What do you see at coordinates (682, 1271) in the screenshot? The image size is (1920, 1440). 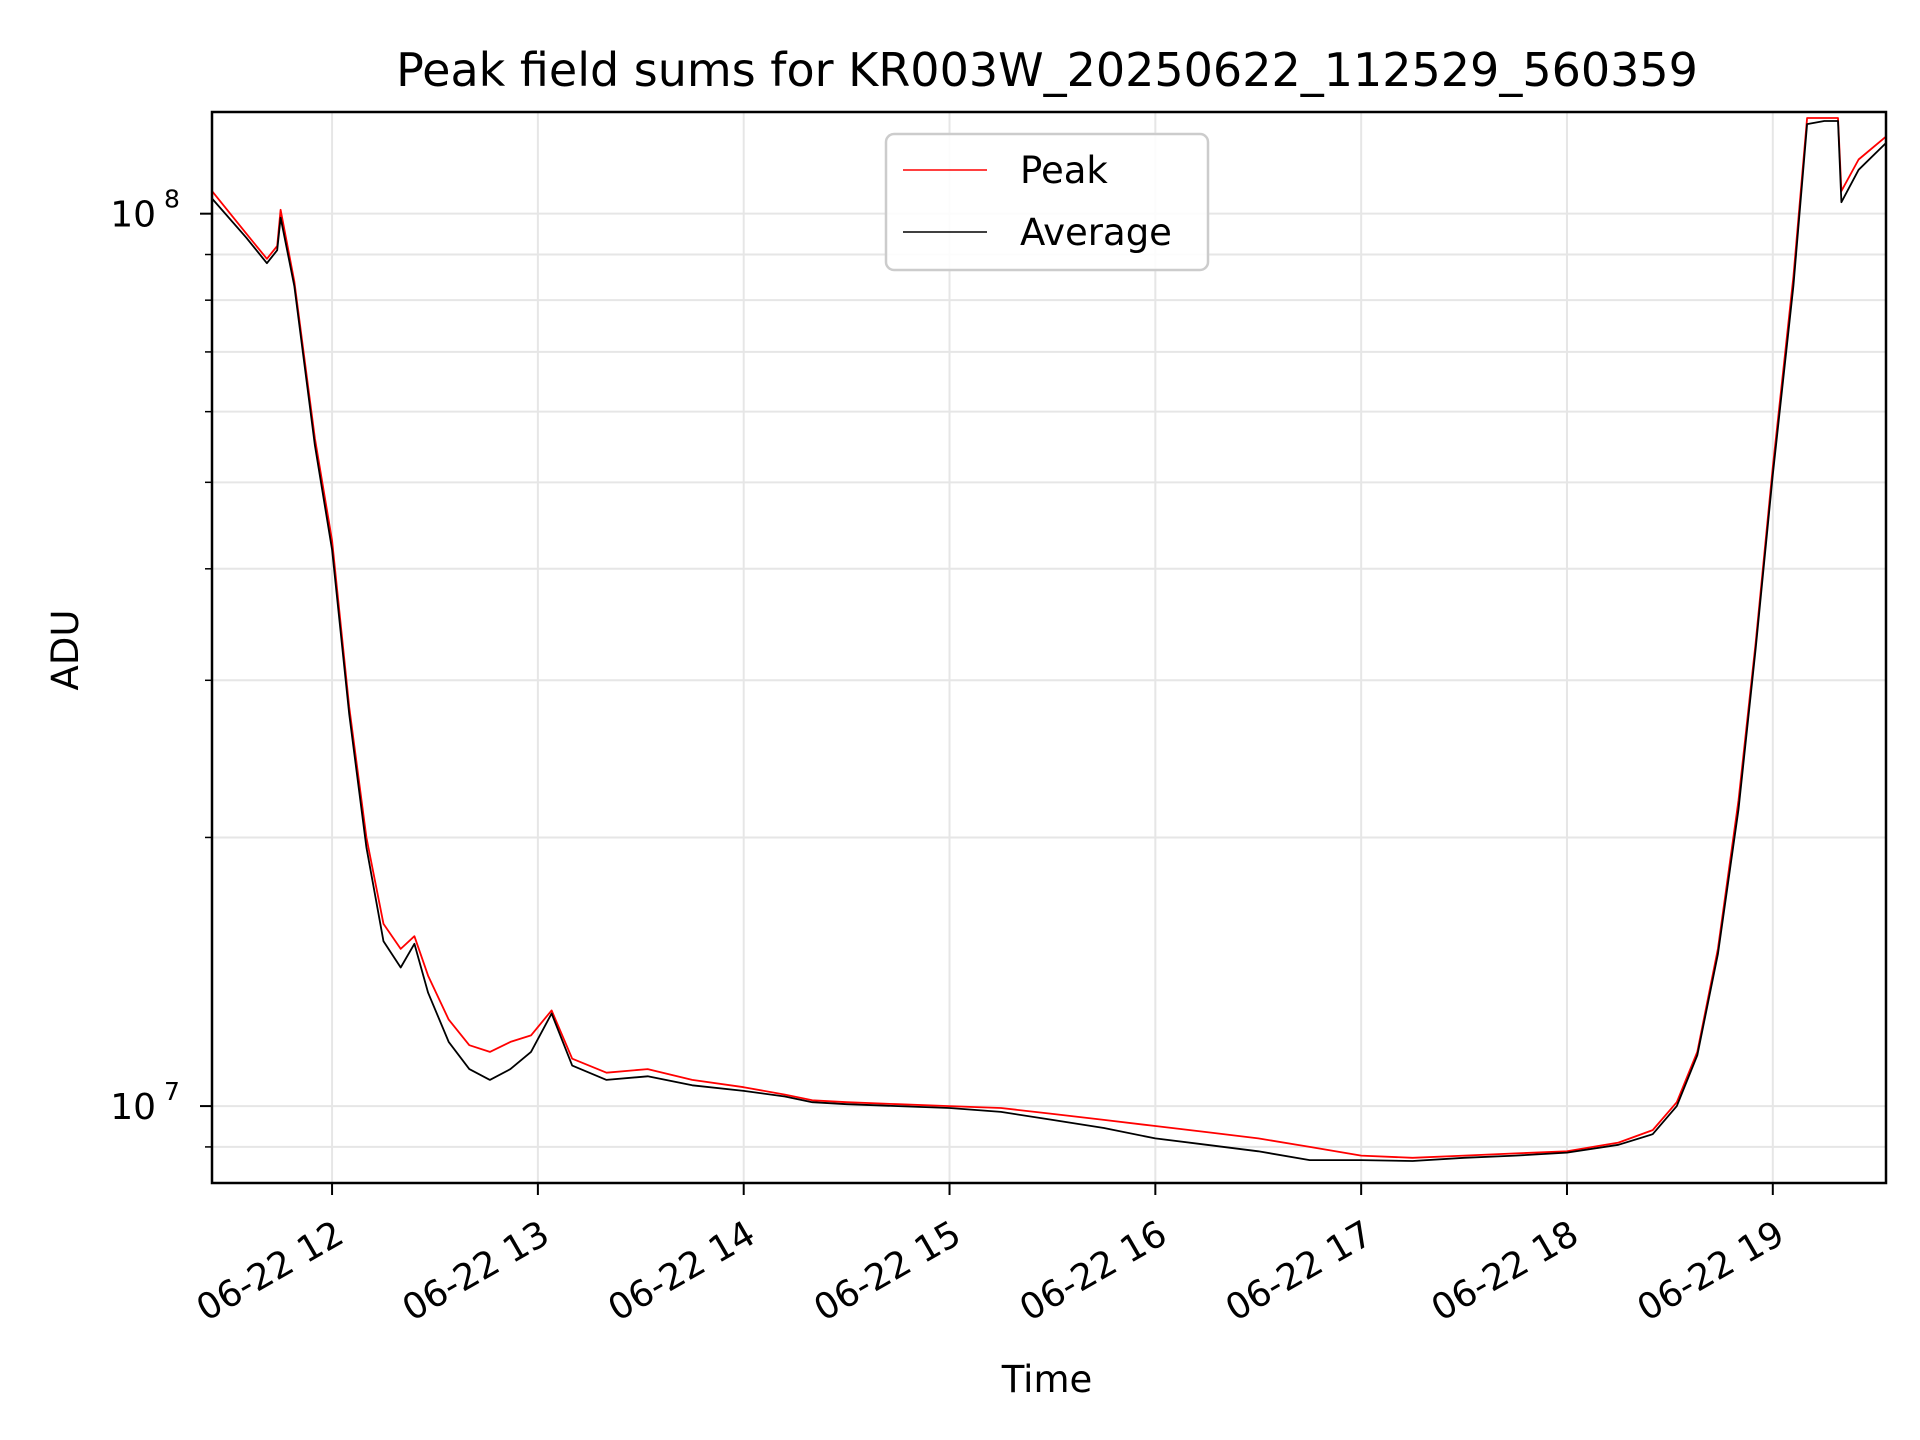 I see `x-tick-label: 06-22 14` at bounding box center [682, 1271].